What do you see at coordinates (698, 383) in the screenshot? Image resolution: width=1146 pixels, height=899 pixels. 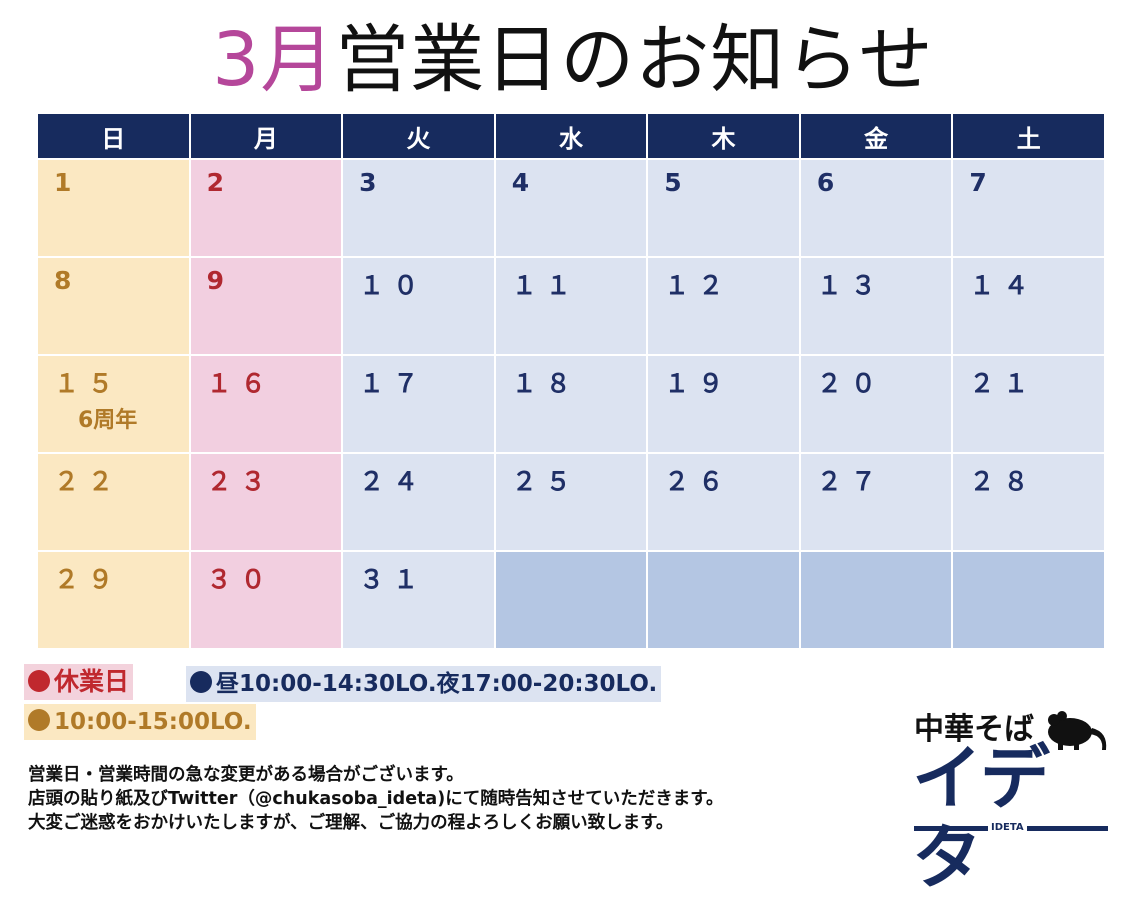 I see `day-number: １９` at bounding box center [698, 383].